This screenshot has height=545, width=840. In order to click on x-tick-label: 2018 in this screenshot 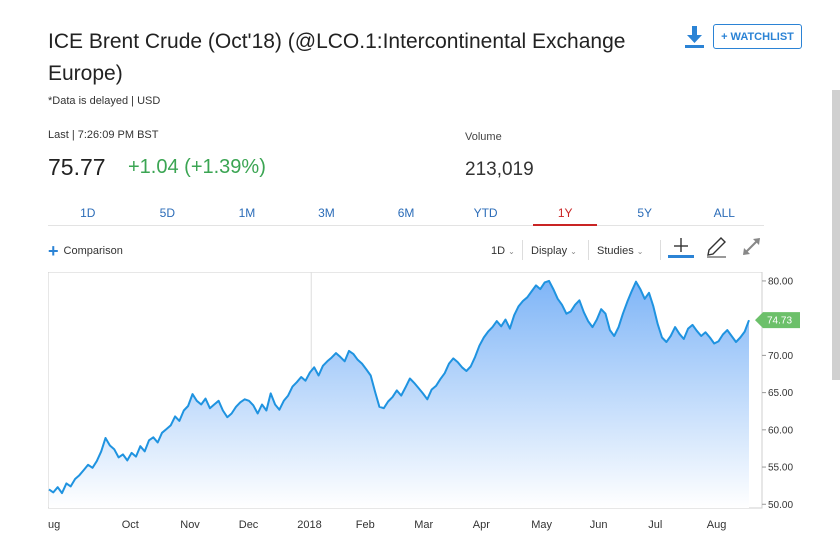, I will do `click(309, 525)`.